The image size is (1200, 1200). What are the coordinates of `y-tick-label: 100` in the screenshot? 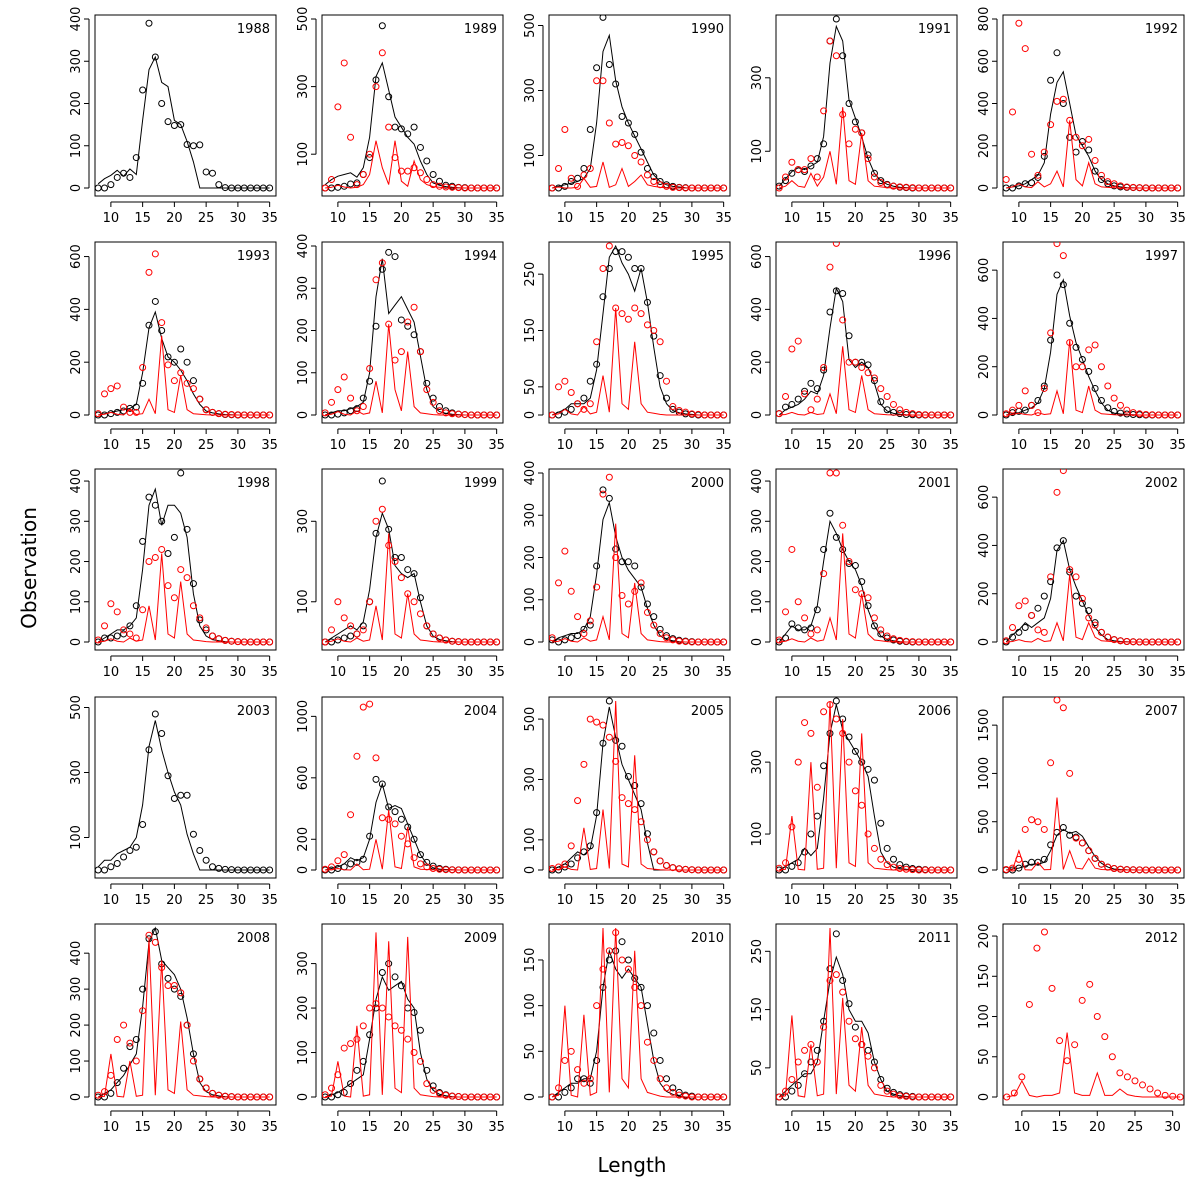 It's located at (76, 1061).